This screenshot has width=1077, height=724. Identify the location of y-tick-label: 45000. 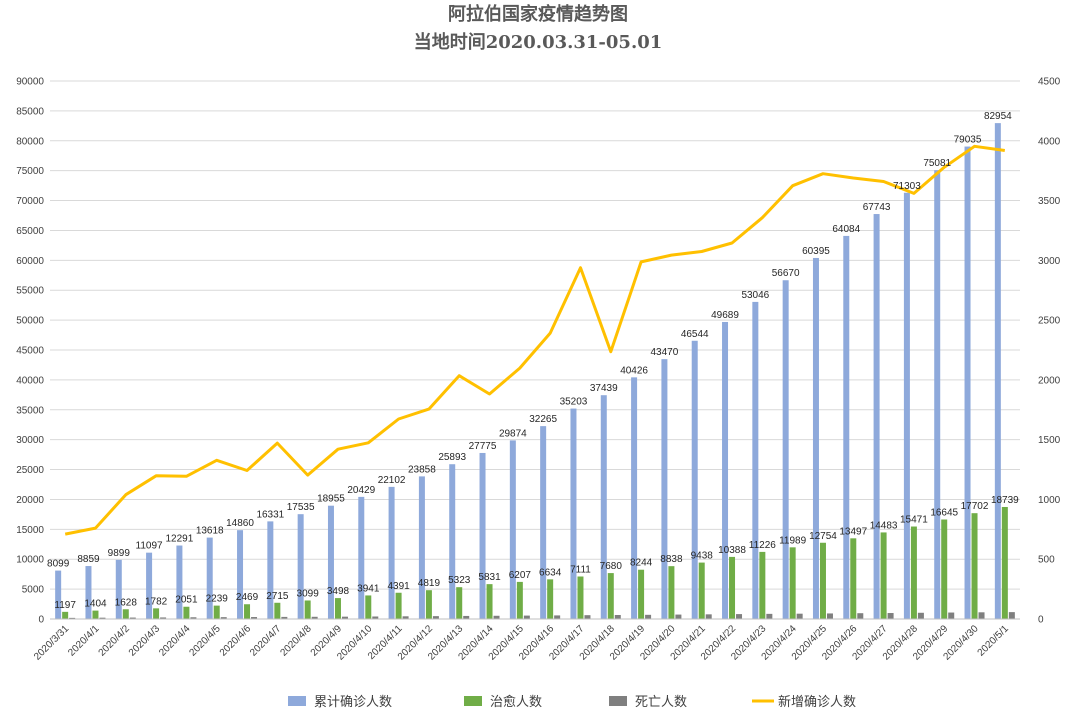
(30, 351).